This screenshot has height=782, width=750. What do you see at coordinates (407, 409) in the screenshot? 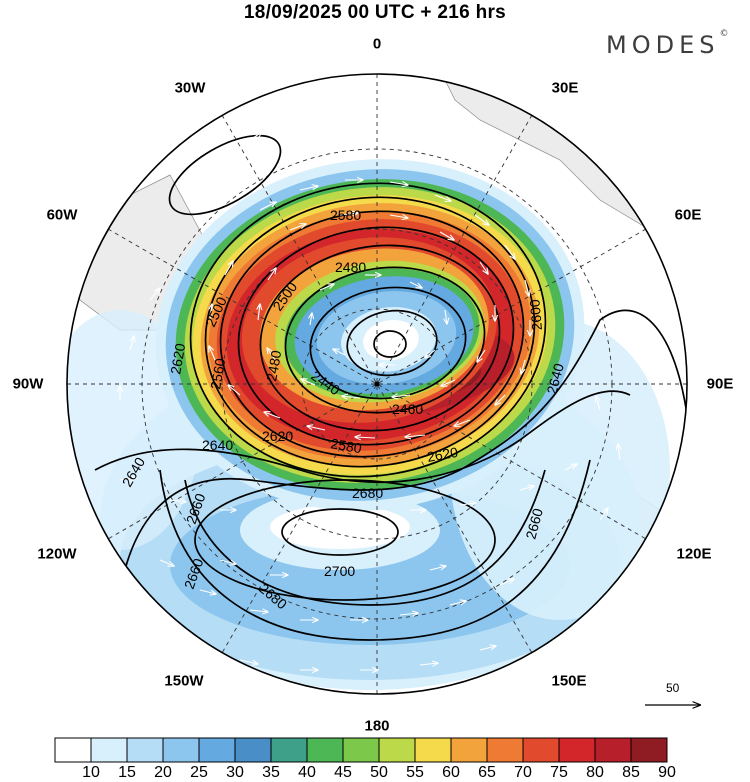
I see `contour-label: 2460` at bounding box center [407, 409].